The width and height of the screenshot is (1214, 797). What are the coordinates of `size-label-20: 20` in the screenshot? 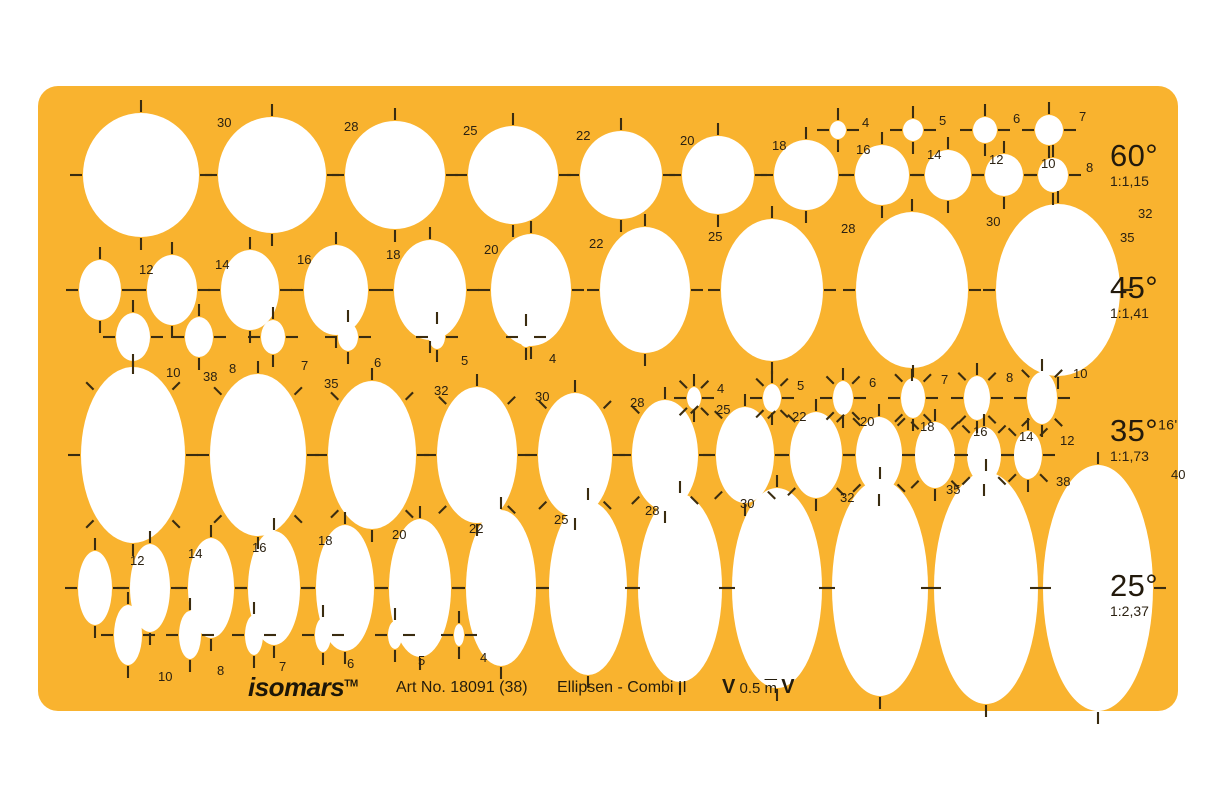 It's located at (867, 421).